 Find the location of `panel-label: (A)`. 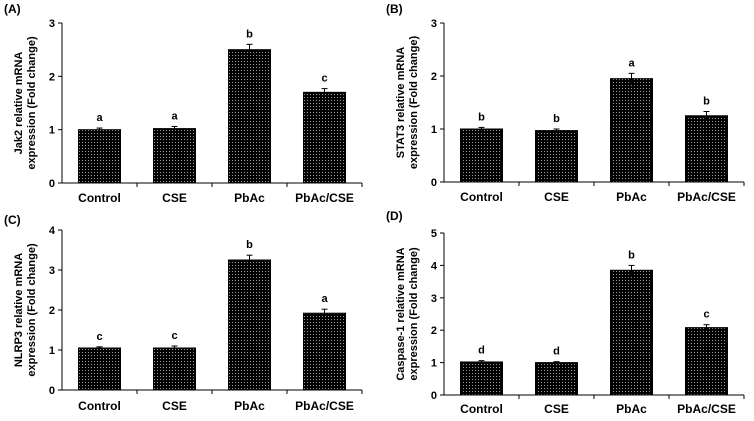

panel-label: (A) is located at coordinates (12, 9).